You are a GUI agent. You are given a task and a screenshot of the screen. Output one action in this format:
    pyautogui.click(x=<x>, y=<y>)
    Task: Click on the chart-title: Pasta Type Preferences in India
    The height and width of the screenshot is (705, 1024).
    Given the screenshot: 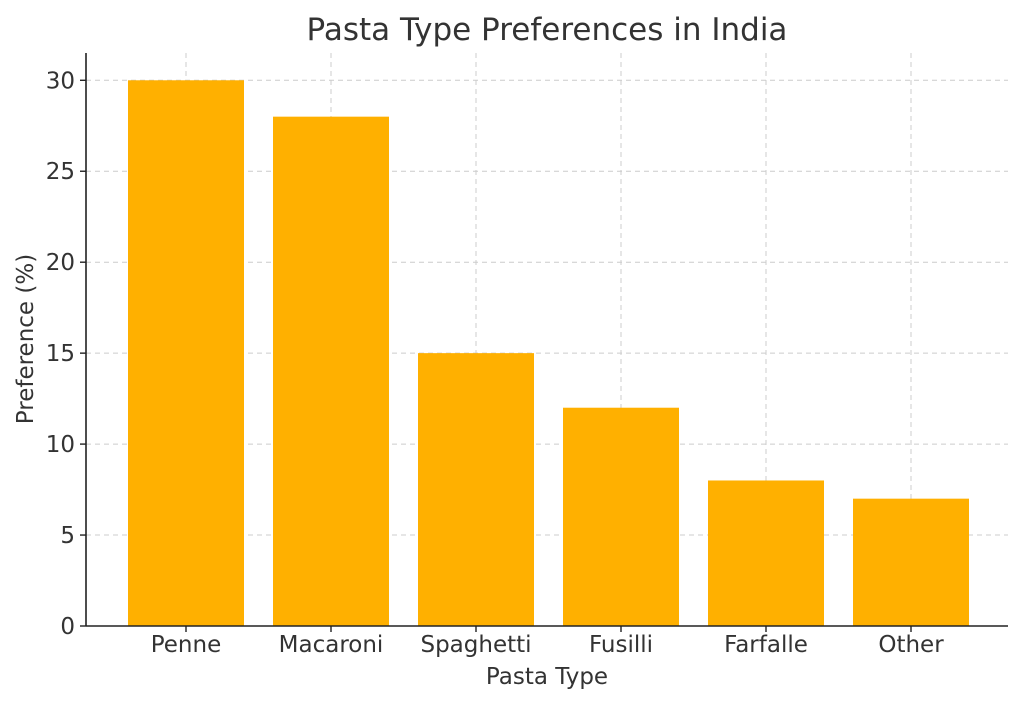 What is the action you would take?
    pyautogui.click(x=547, y=30)
    